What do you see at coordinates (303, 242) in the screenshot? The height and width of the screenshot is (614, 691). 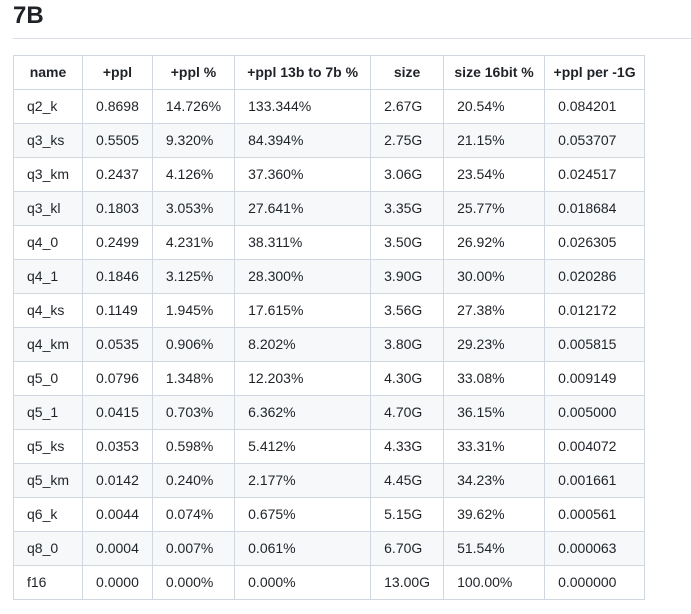 I see `cell-q4-0-ppl-13b-to-7b: 38.311%` at bounding box center [303, 242].